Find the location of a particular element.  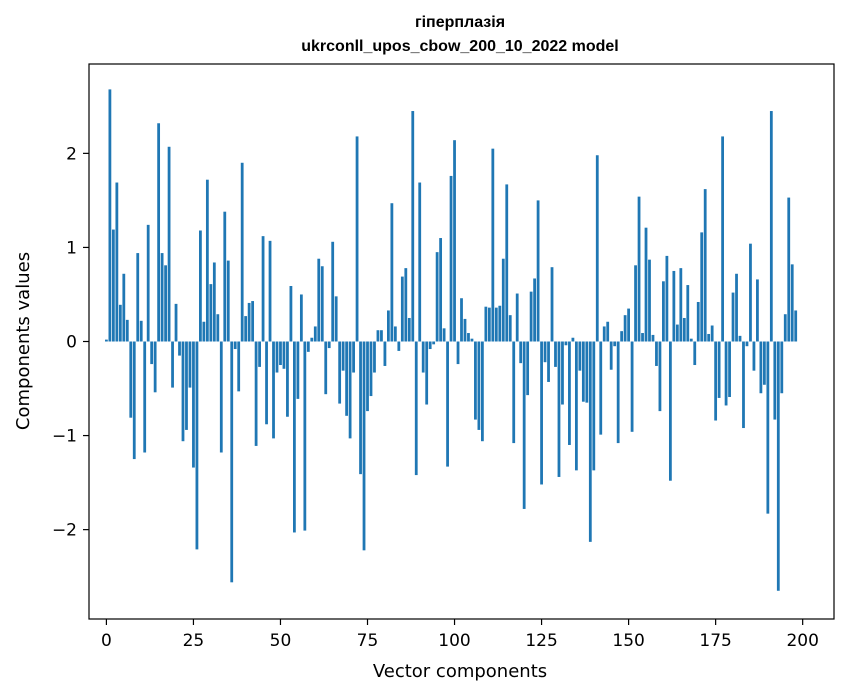

x-tick-label: 75 is located at coordinates (368, 641).